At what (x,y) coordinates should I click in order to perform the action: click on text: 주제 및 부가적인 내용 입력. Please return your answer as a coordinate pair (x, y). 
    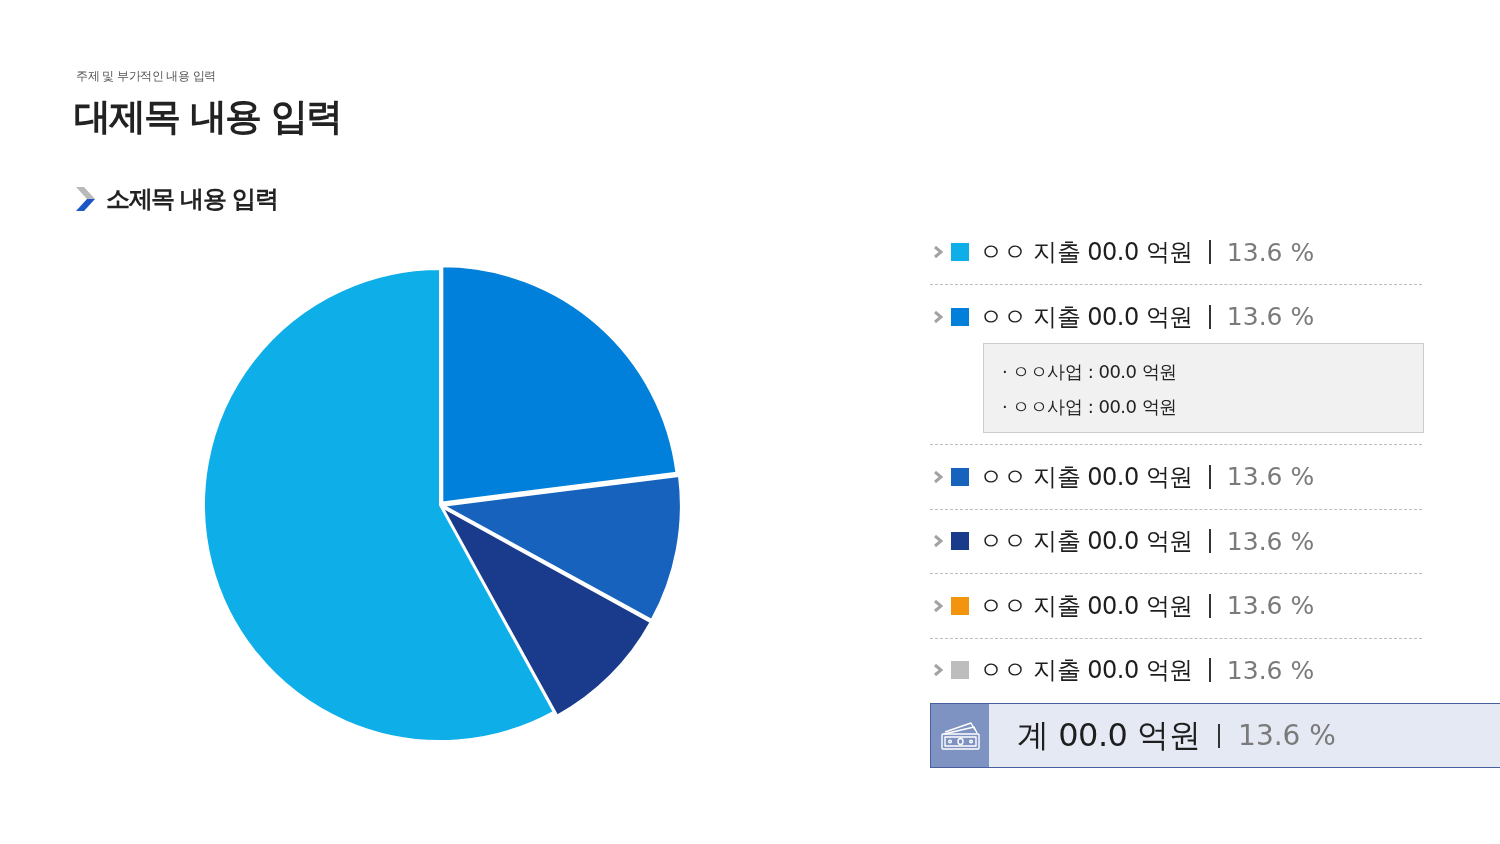
    Looking at the image, I should click on (146, 76).